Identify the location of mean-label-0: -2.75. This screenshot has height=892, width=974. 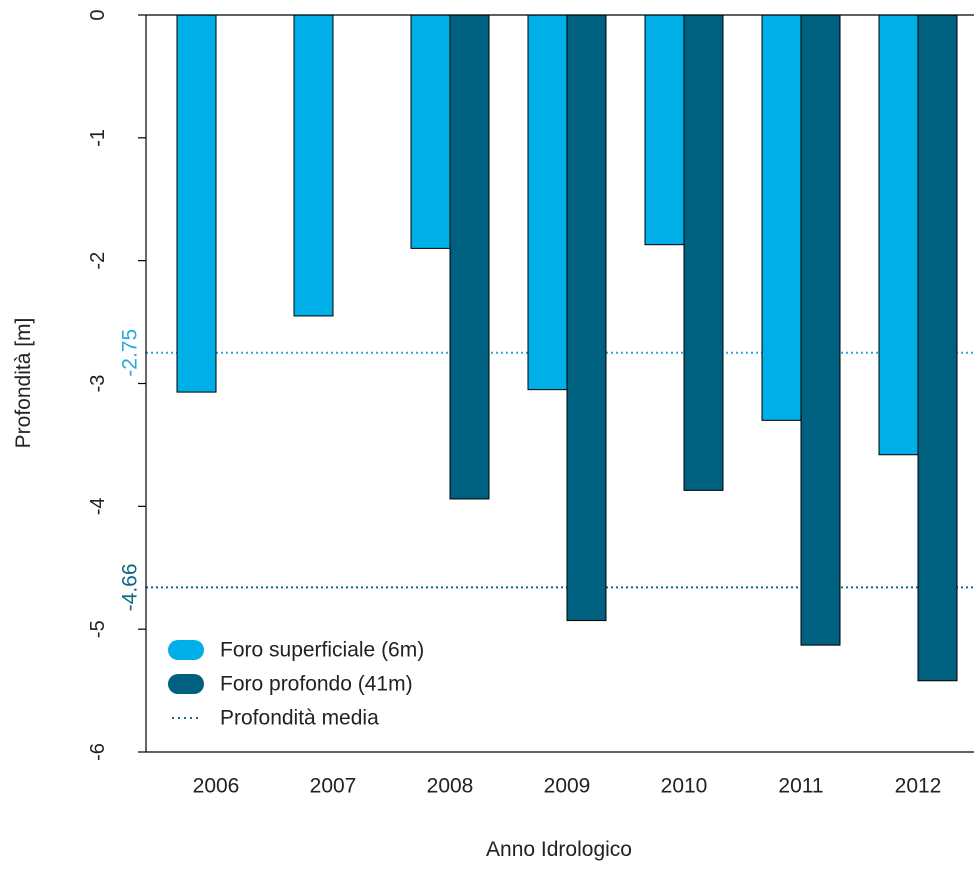
(130, 353).